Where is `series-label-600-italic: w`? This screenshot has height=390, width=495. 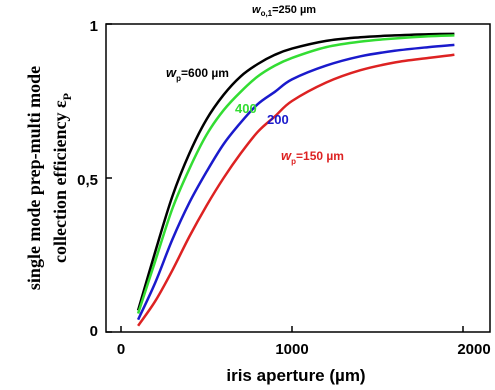 series-label-600-italic: w is located at coordinates (171, 72).